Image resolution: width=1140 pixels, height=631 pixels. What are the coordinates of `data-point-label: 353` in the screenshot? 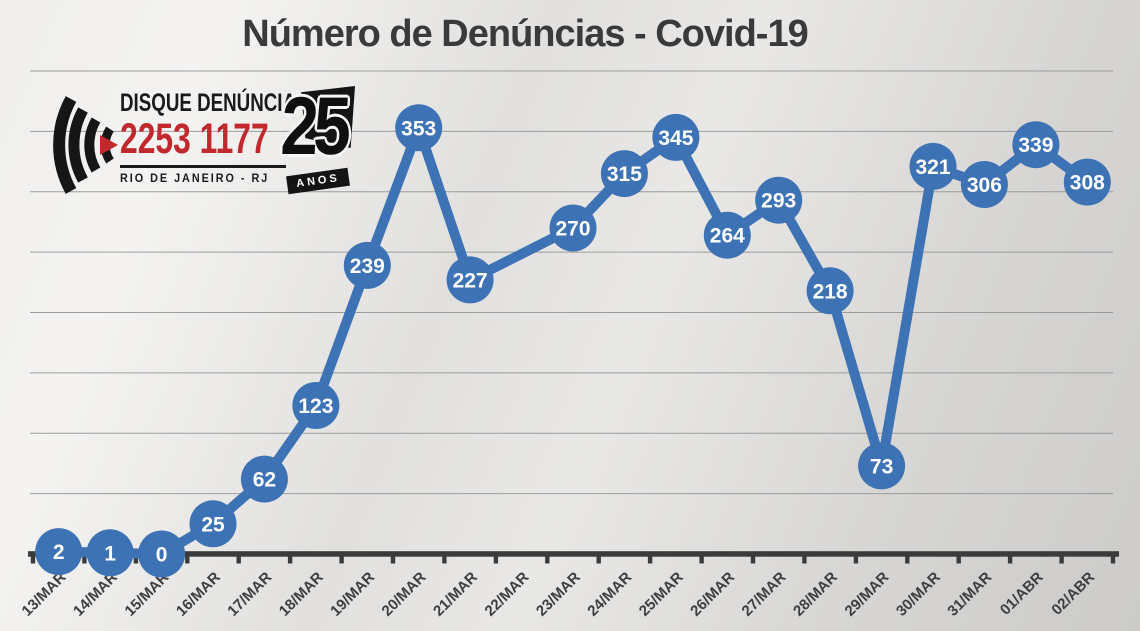 It's located at (418, 128).